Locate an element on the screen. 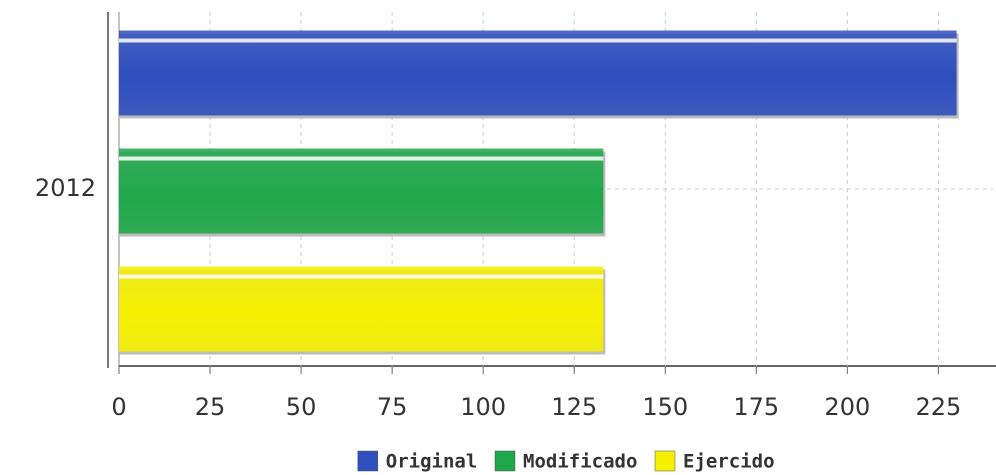 Image resolution: width=996 pixels, height=475 pixels. x-tick-label: 50 is located at coordinates (301, 407).